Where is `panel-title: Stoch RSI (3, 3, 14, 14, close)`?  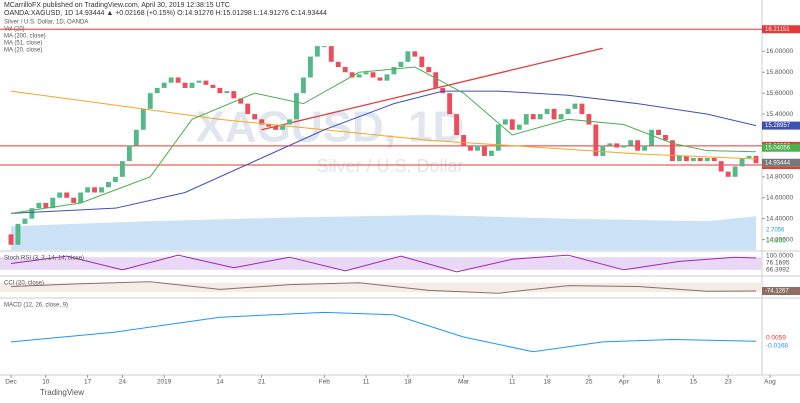 panel-title: Stoch RSI (3, 3, 14, 14, close) is located at coordinates (44, 259).